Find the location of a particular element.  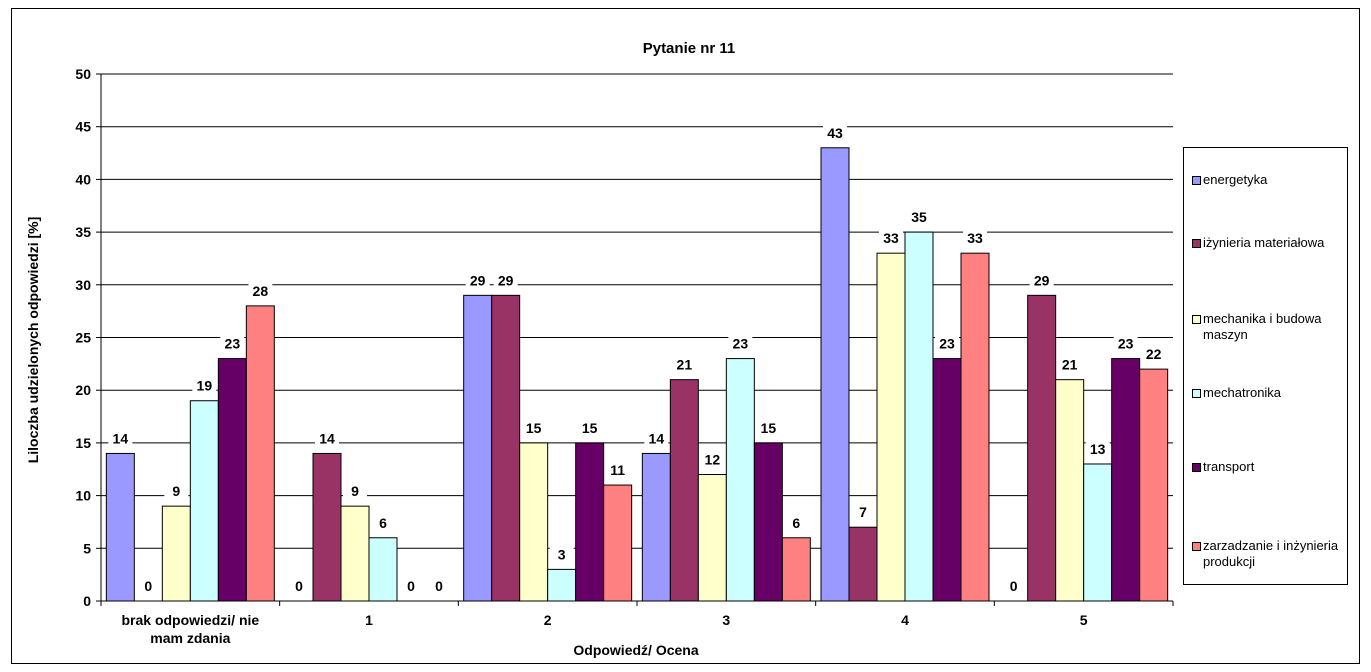

y-tick-label: 15 is located at coordinates (83, 443).